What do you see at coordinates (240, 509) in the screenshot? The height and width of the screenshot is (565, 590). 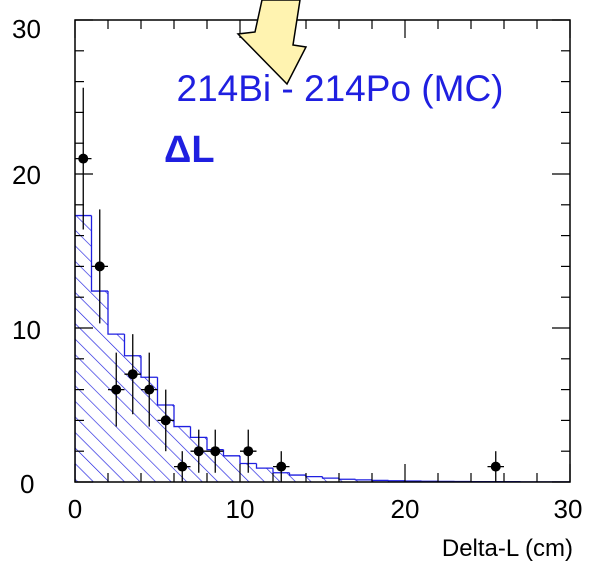 I see `x-tick-label-10: 10` at bounding box center [240, 509].